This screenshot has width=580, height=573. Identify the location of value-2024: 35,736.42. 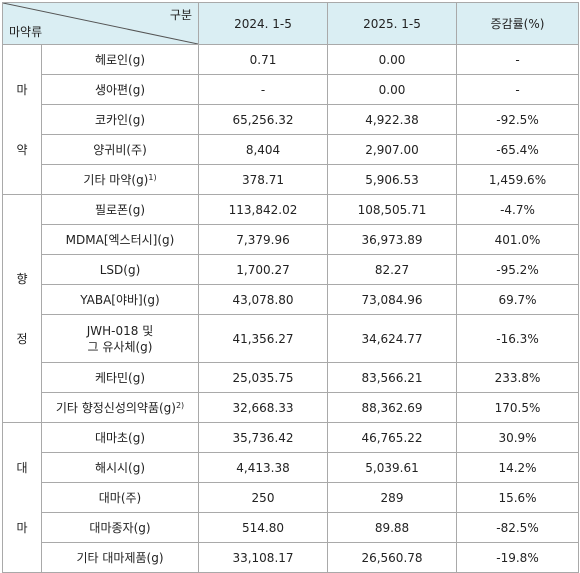
(263, 437).